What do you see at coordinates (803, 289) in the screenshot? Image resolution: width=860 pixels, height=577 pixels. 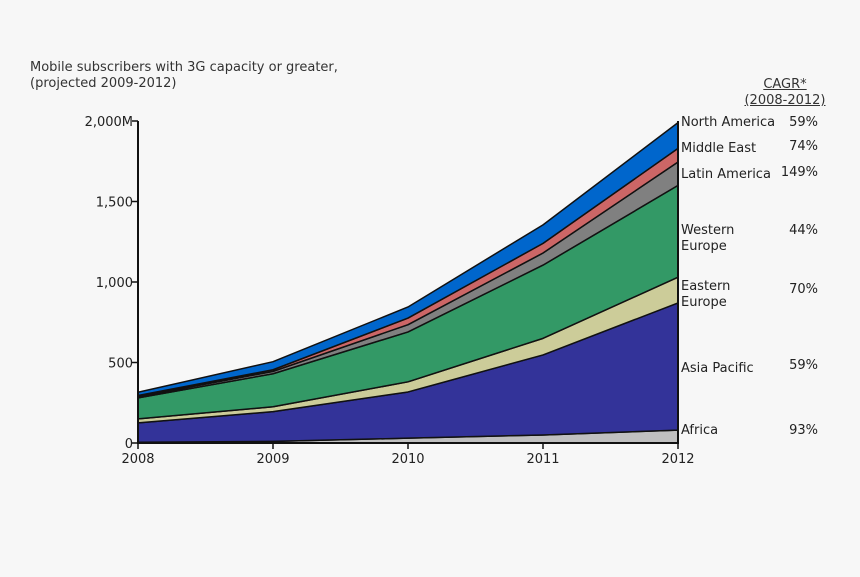 I see `cagr-value-eastern-europe: 70%` at bounding box center [803, 289].